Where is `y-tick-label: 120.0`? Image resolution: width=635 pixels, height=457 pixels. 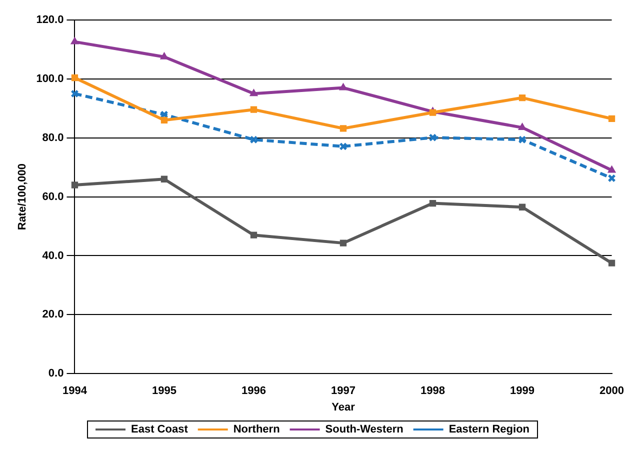 y-tick-label: 120.0 is located at coordinates (50, 20).